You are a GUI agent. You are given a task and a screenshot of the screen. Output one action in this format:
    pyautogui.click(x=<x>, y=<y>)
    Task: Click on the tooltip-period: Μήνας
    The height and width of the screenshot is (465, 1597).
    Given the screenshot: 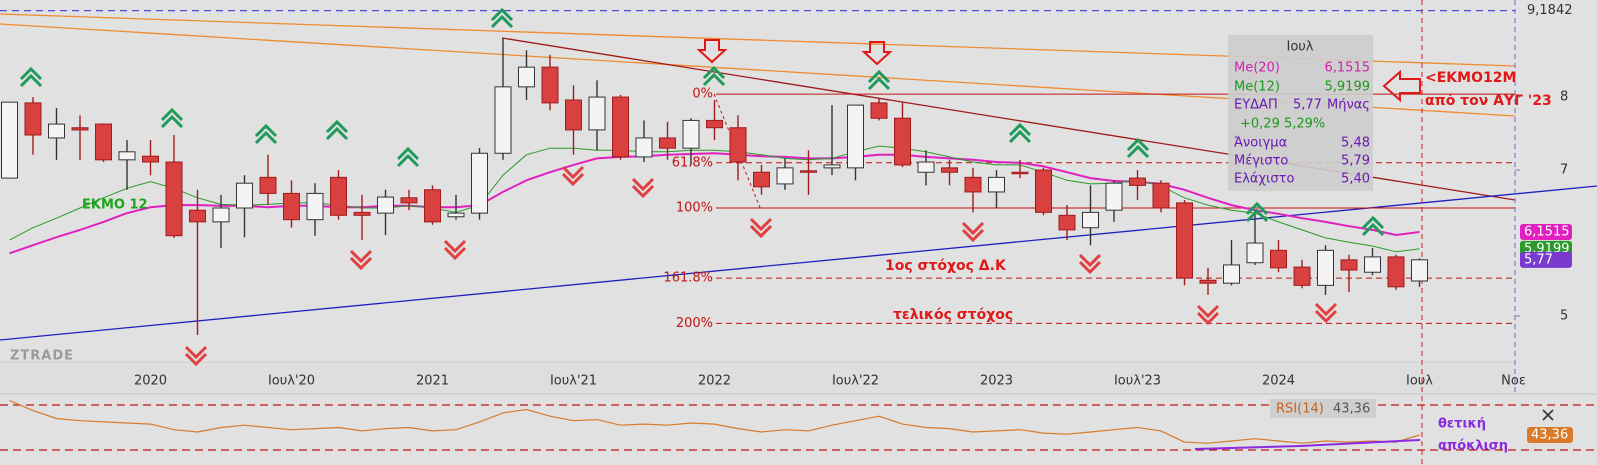 What is the action you would take?
    pyautogui.click(x=1348, y=105)
    